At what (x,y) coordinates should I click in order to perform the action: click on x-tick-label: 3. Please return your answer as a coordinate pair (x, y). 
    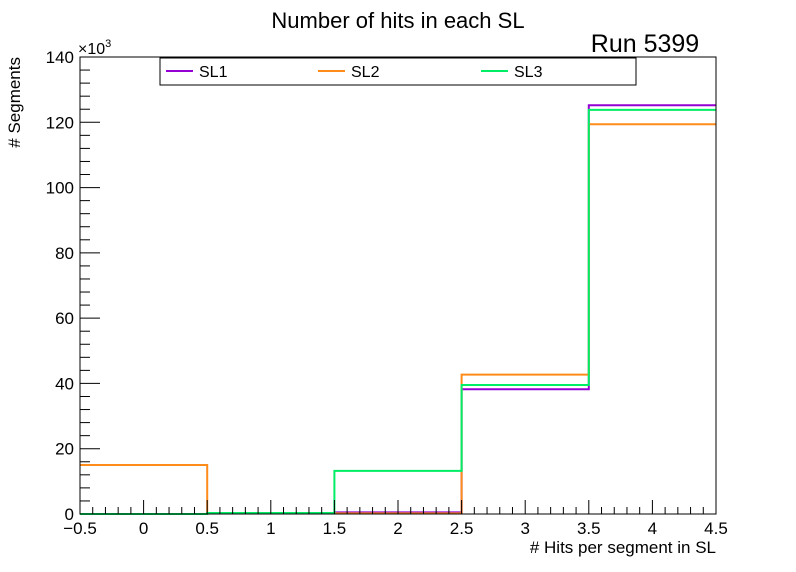
    Looking at the image, I should click on (524, 528).